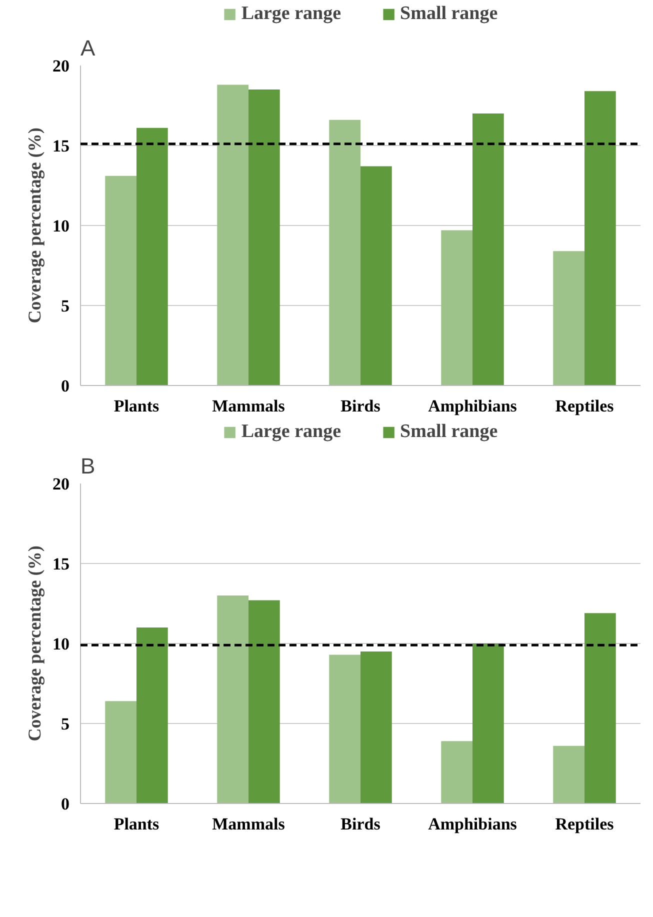  What do you see at coordinates (88, 48) in the screenshot?
I see `chart-title: A` at bounding box center [88, 48].